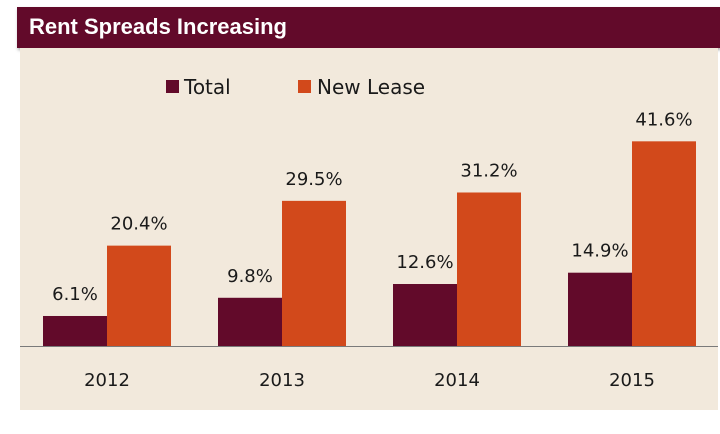  What do you see at coordinates (488, 170) in the screenshot?
I see `data-label-new-lease-2014: 31.2%` at bounding box center [488, 170].